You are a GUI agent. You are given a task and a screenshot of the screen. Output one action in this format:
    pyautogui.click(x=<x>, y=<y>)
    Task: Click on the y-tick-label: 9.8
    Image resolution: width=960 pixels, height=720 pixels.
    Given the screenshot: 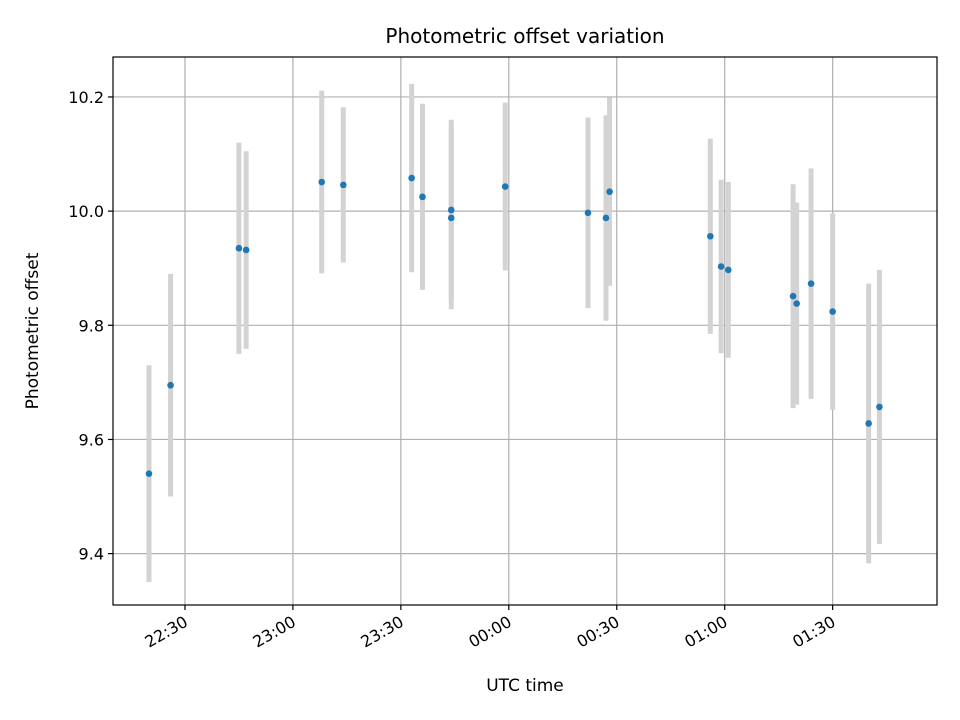 What is the action you would take?
    pyautogui.click(x=91, y=325)
    